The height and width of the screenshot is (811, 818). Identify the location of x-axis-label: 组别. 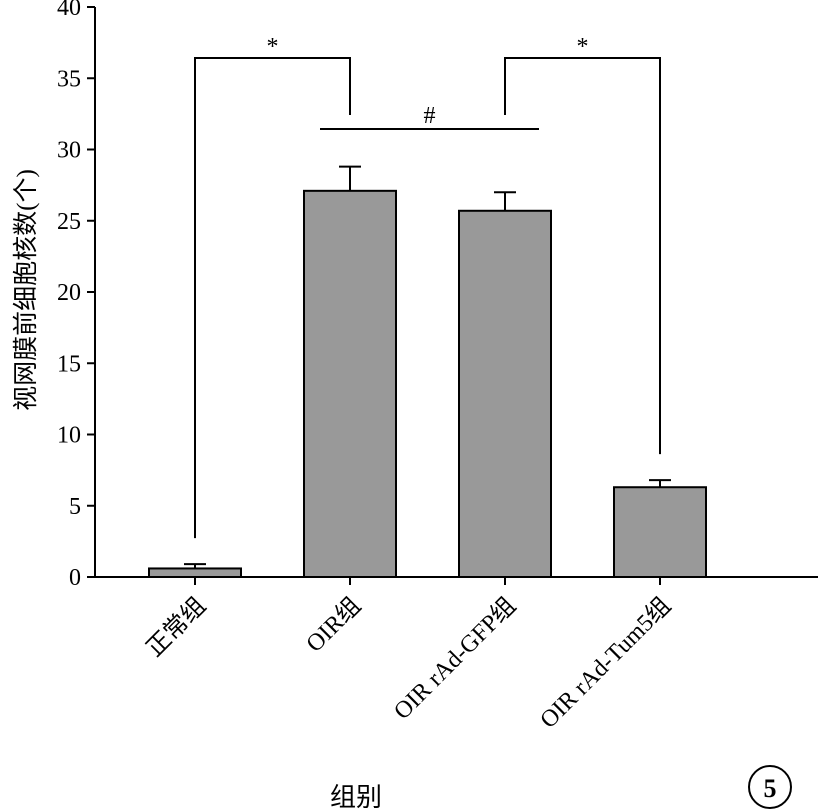
(356, 797).